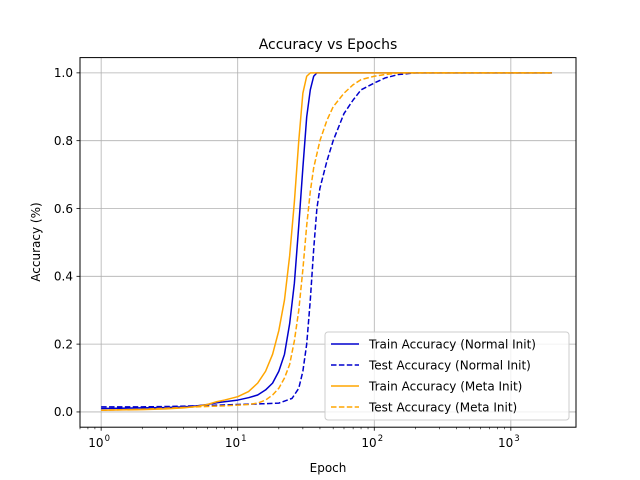 The width and height of the screenshot is (640, 480). What do you see at coordinates (380, 439) in the screenshot?
I see `x-tick-exponent-2: 2` at bounding box center [380, 439].